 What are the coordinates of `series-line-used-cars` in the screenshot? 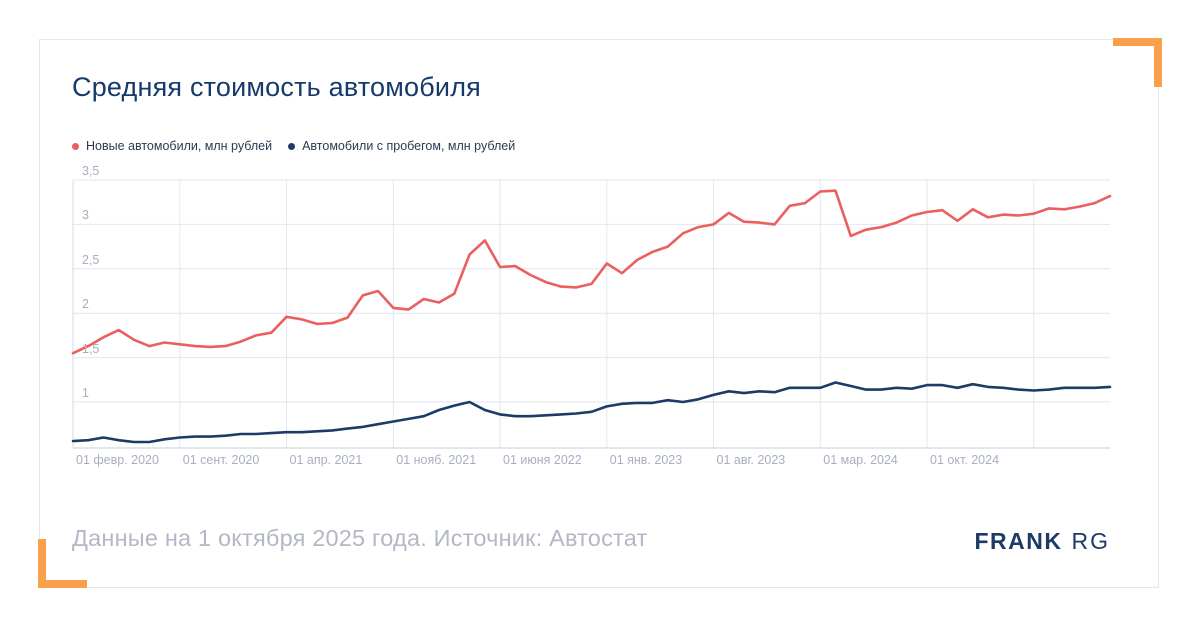 It's located at (591, 412).